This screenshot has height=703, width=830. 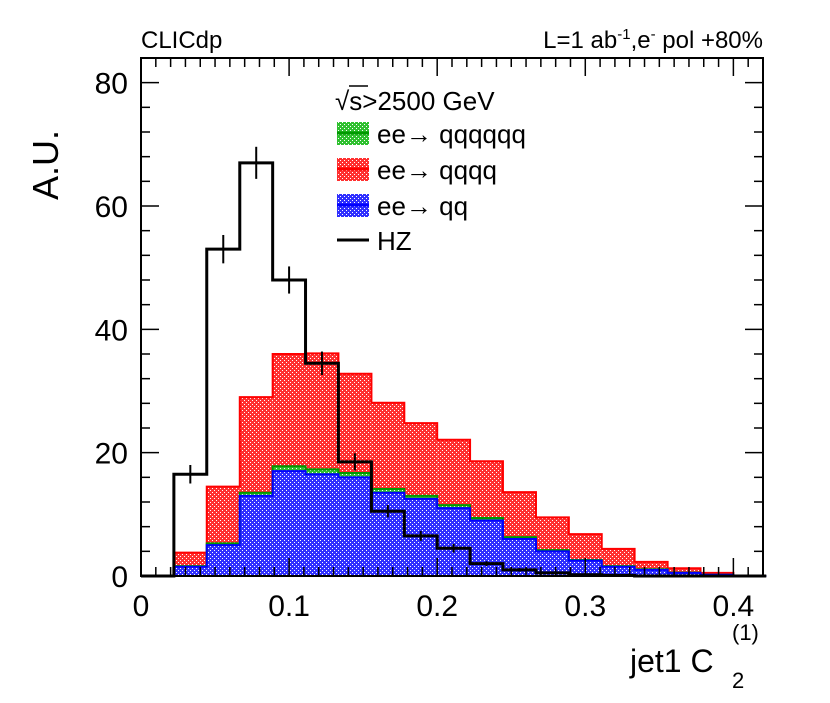 I want to click on luminosity-label: L=1 ab-1,e- pol +80%, so click(x=653, y=40).